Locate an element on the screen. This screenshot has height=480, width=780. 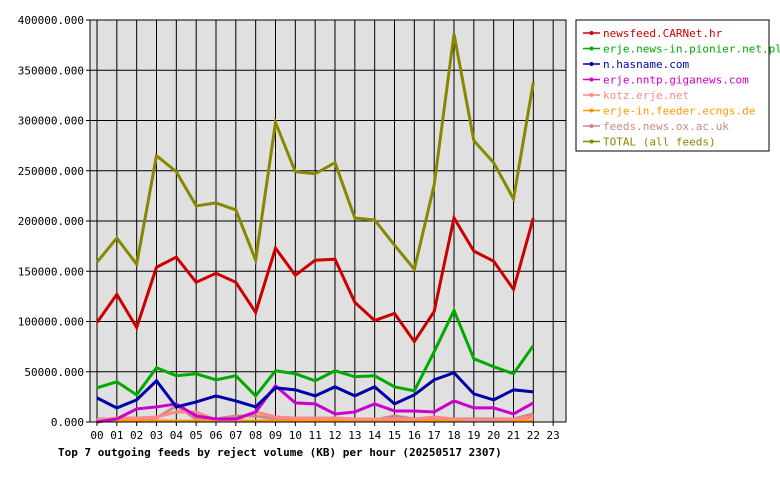
legend-box is located at coordinates (672, 85).